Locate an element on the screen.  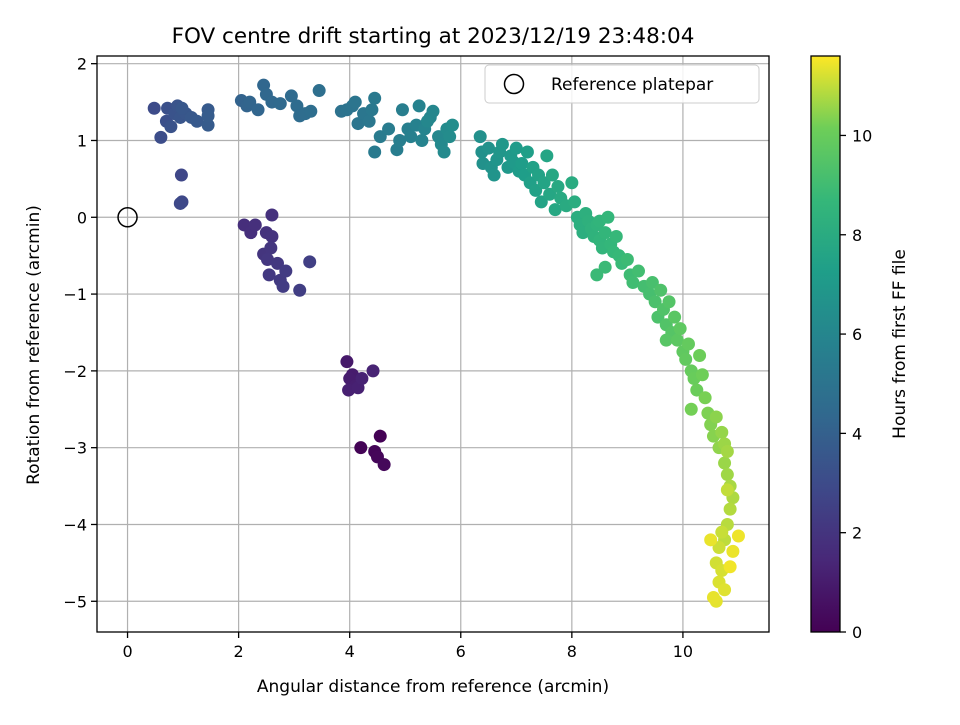
x-axis-label: Angular distance from reference (arcmin) is located at coordinates (433, 687).